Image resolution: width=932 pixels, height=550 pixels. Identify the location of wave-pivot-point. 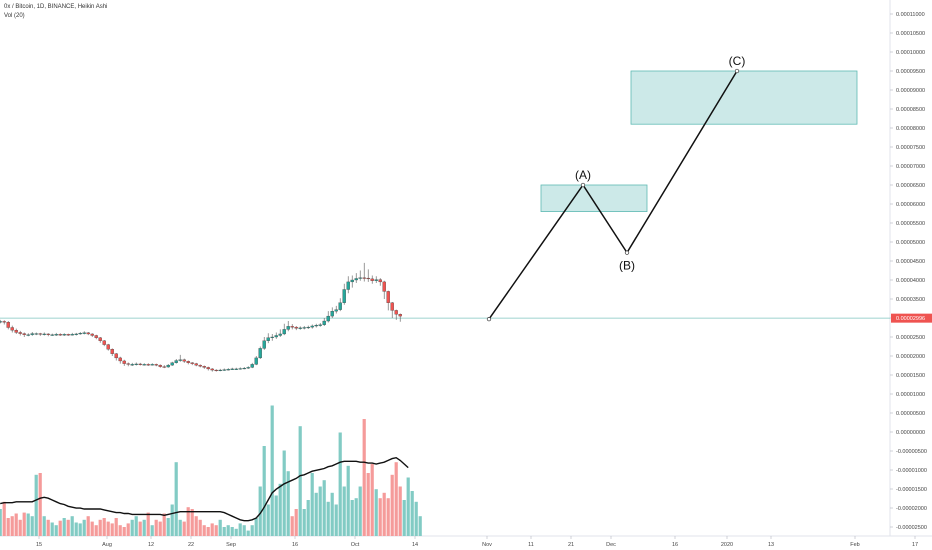
(583, 185).